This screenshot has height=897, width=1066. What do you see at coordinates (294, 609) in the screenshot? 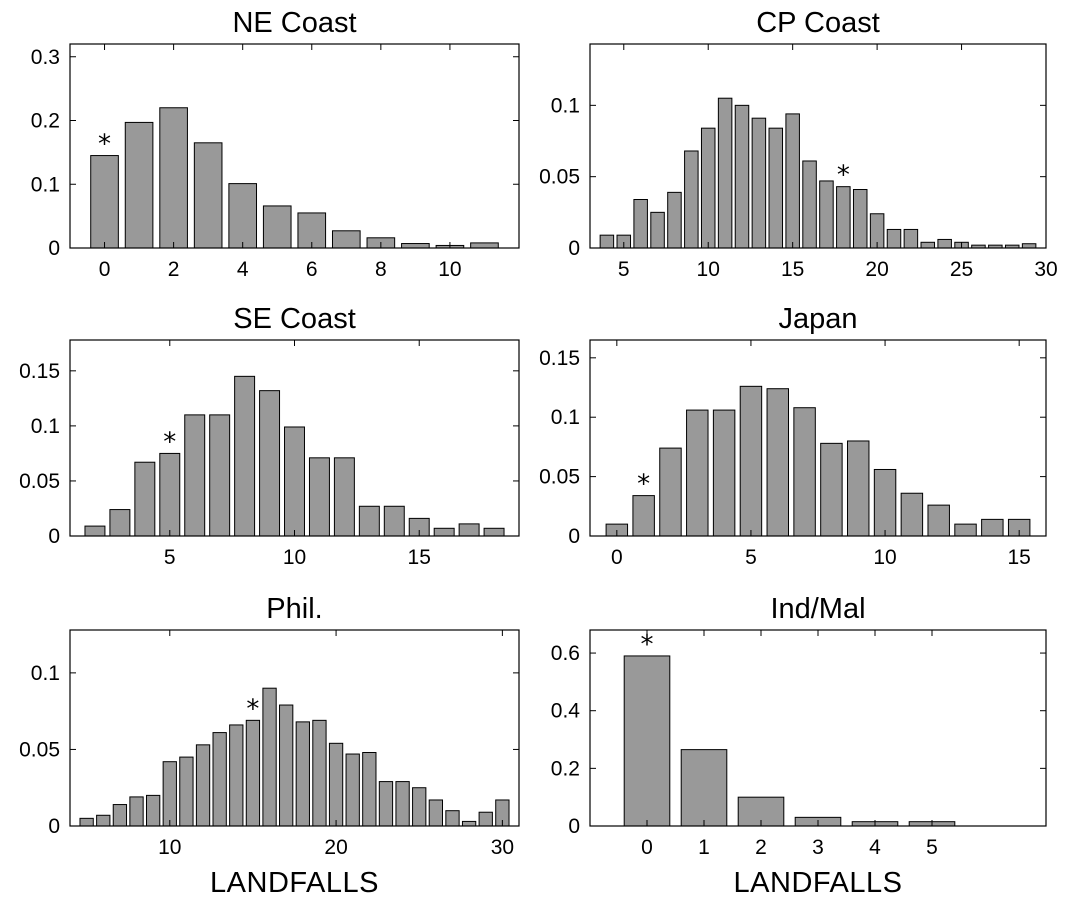
I see `panel-title: Phil.` at bounding box center [294, 609].